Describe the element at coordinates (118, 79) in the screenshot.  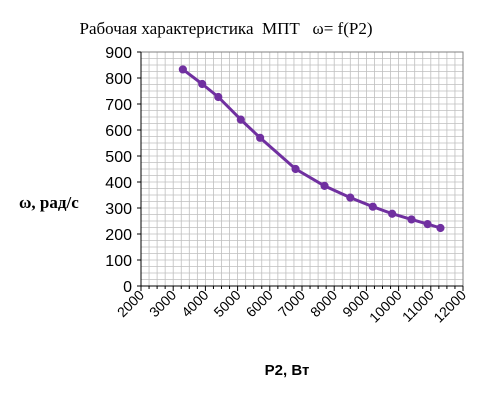
I see `y-tick-label: 800` at that location.